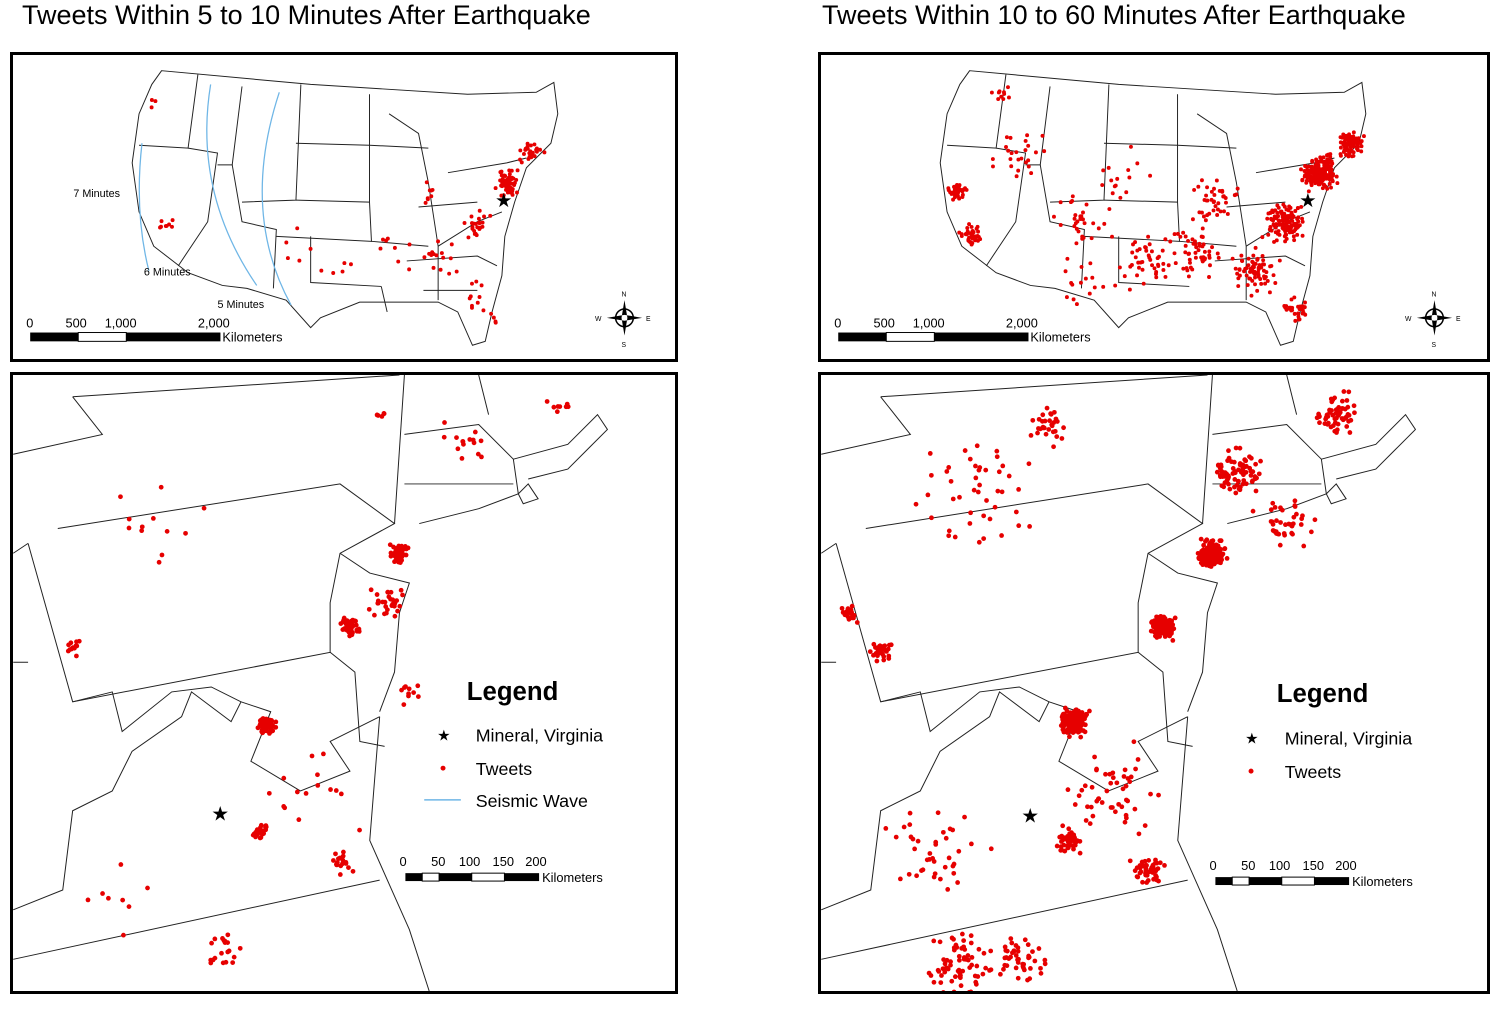  I want to click on epicenter-star: ★, so click(1308, 201).